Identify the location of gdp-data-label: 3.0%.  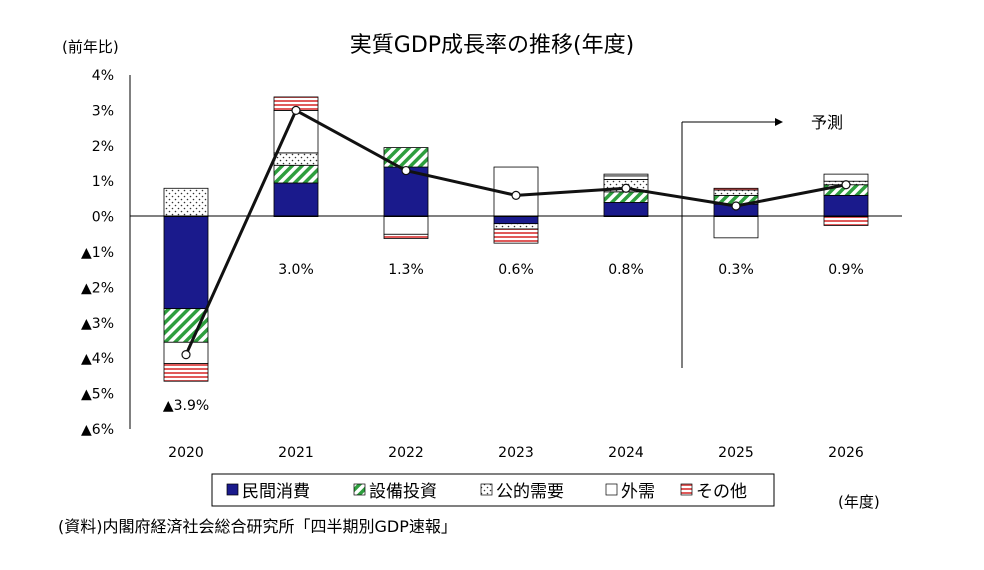
(296, 270).